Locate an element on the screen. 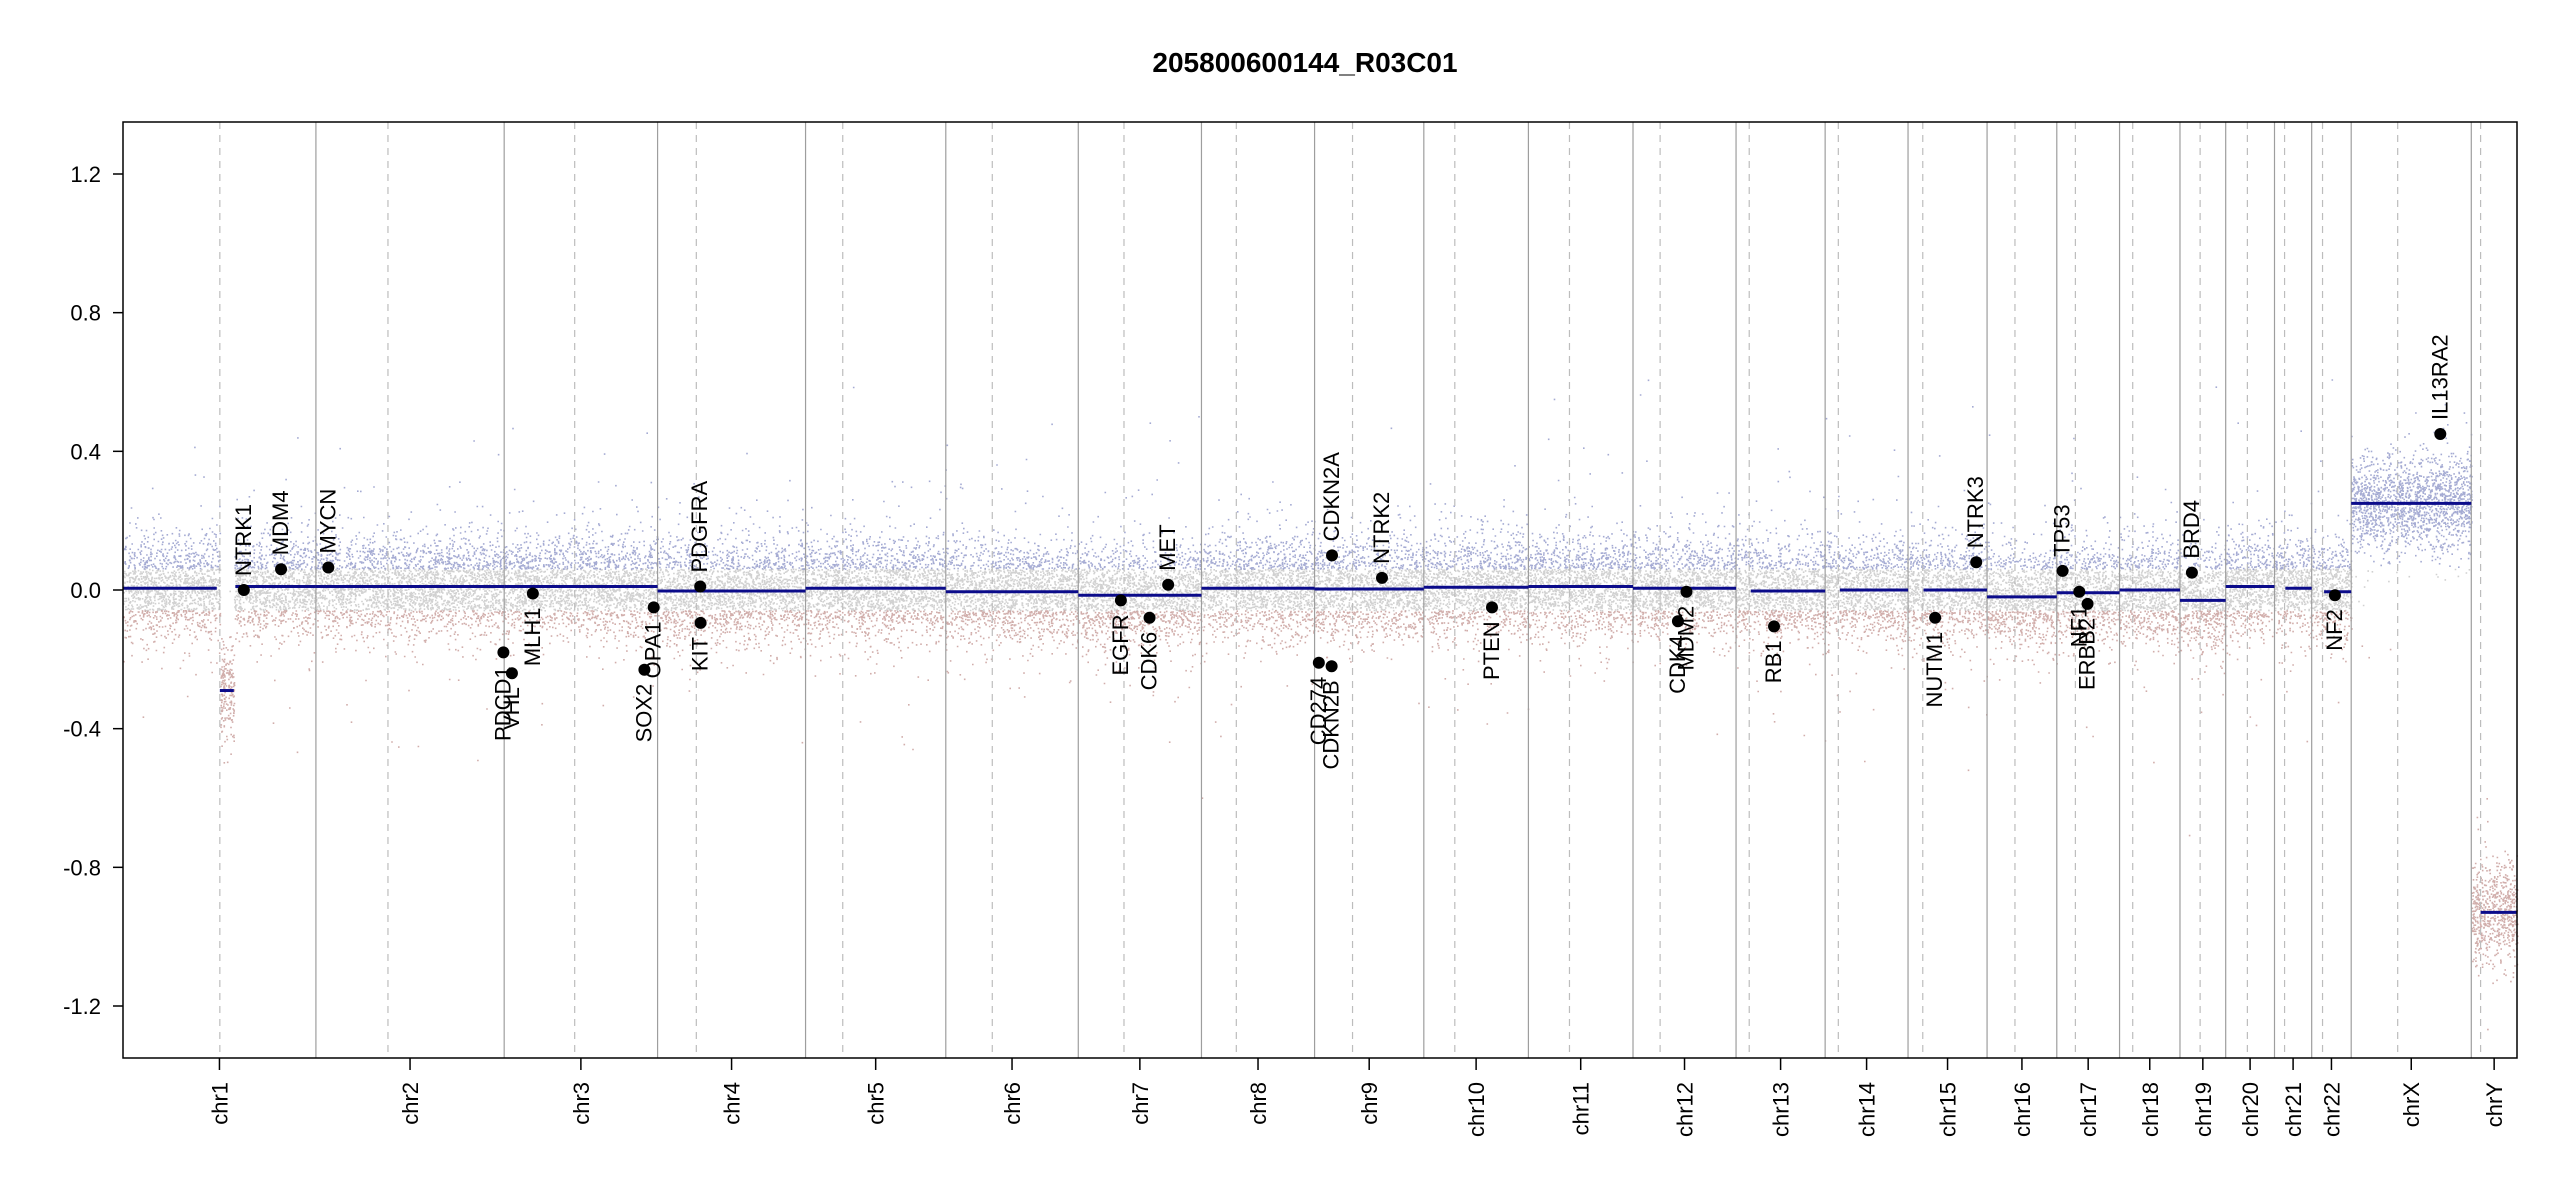 This screenshot has width=2550, height=1200. gene-label-EGFR: EGFR is located at coordinates (1120, 644).